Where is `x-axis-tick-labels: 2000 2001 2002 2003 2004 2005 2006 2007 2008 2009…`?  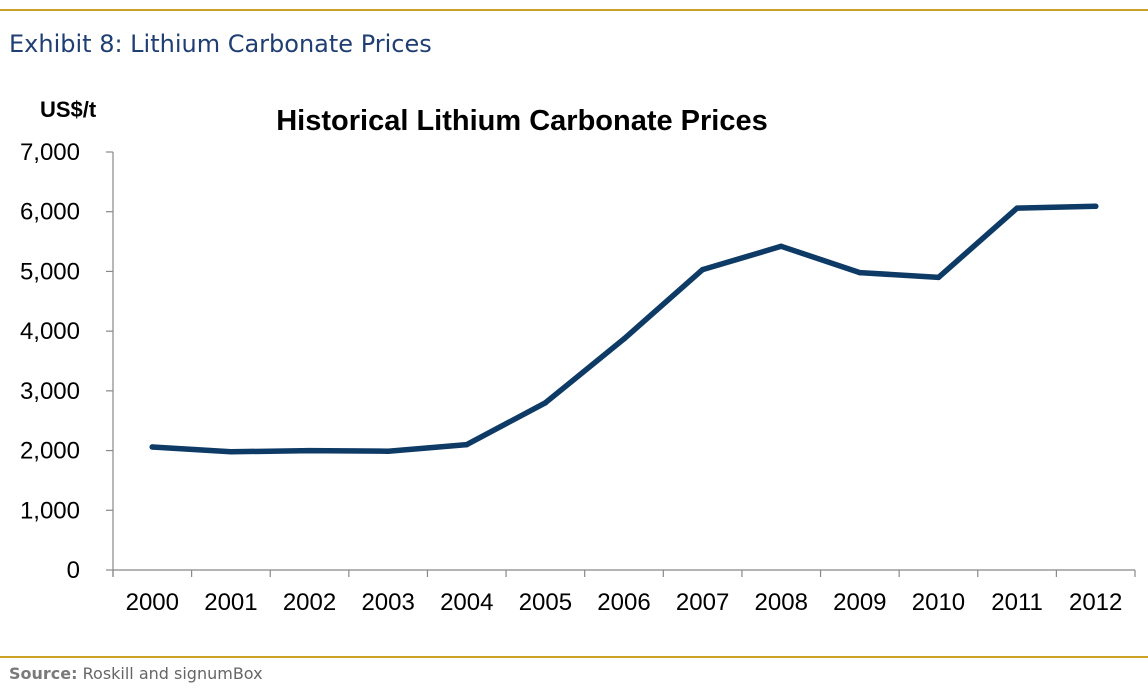 x-axis-tick-labels: 2000 2001 2002 2003 2004 2005 2006 2007 2008 2009… is located at coordinates (624, 602).